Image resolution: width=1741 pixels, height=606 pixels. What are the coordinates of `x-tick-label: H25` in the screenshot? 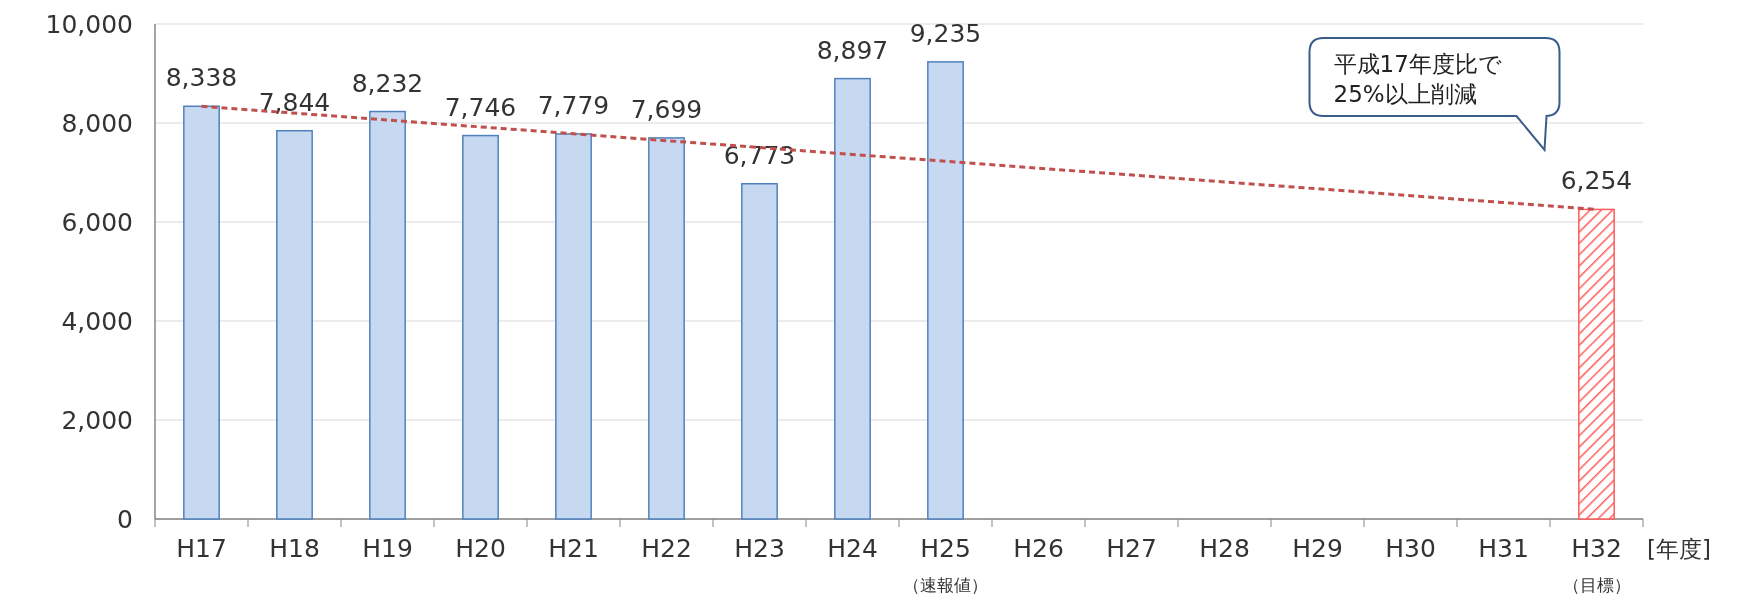 It's located at (945, 548).